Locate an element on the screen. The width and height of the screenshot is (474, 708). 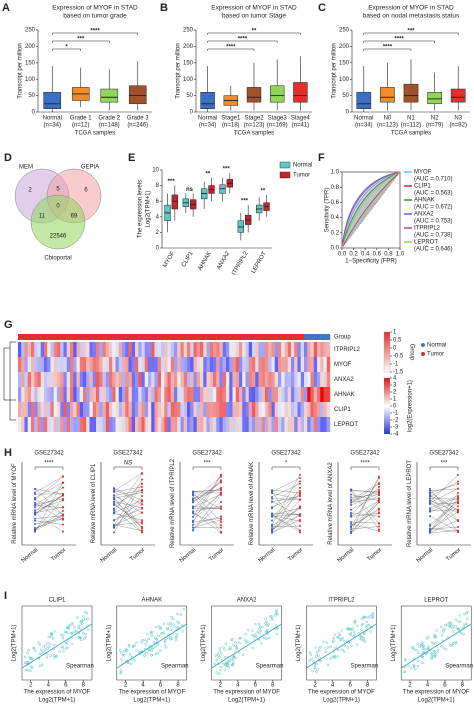
panel-label: I is located at coordinates (5, 596).